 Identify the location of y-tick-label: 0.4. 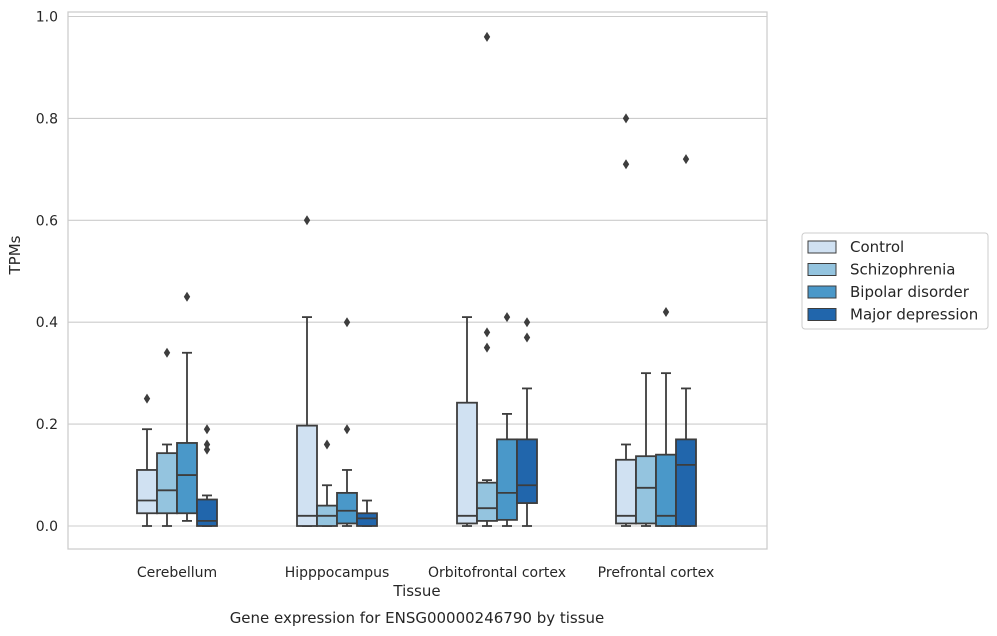
(47, 323).